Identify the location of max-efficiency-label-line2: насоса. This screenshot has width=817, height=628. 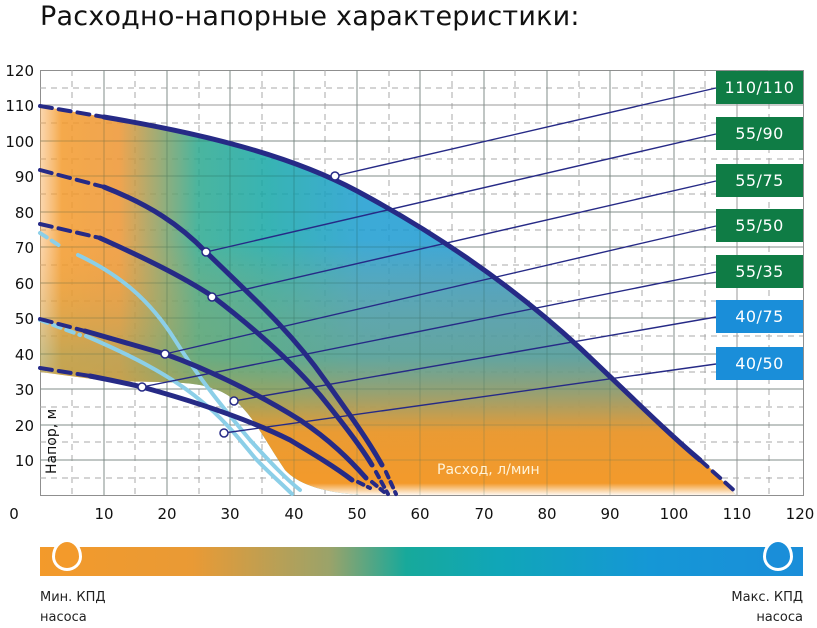
(779, 617).